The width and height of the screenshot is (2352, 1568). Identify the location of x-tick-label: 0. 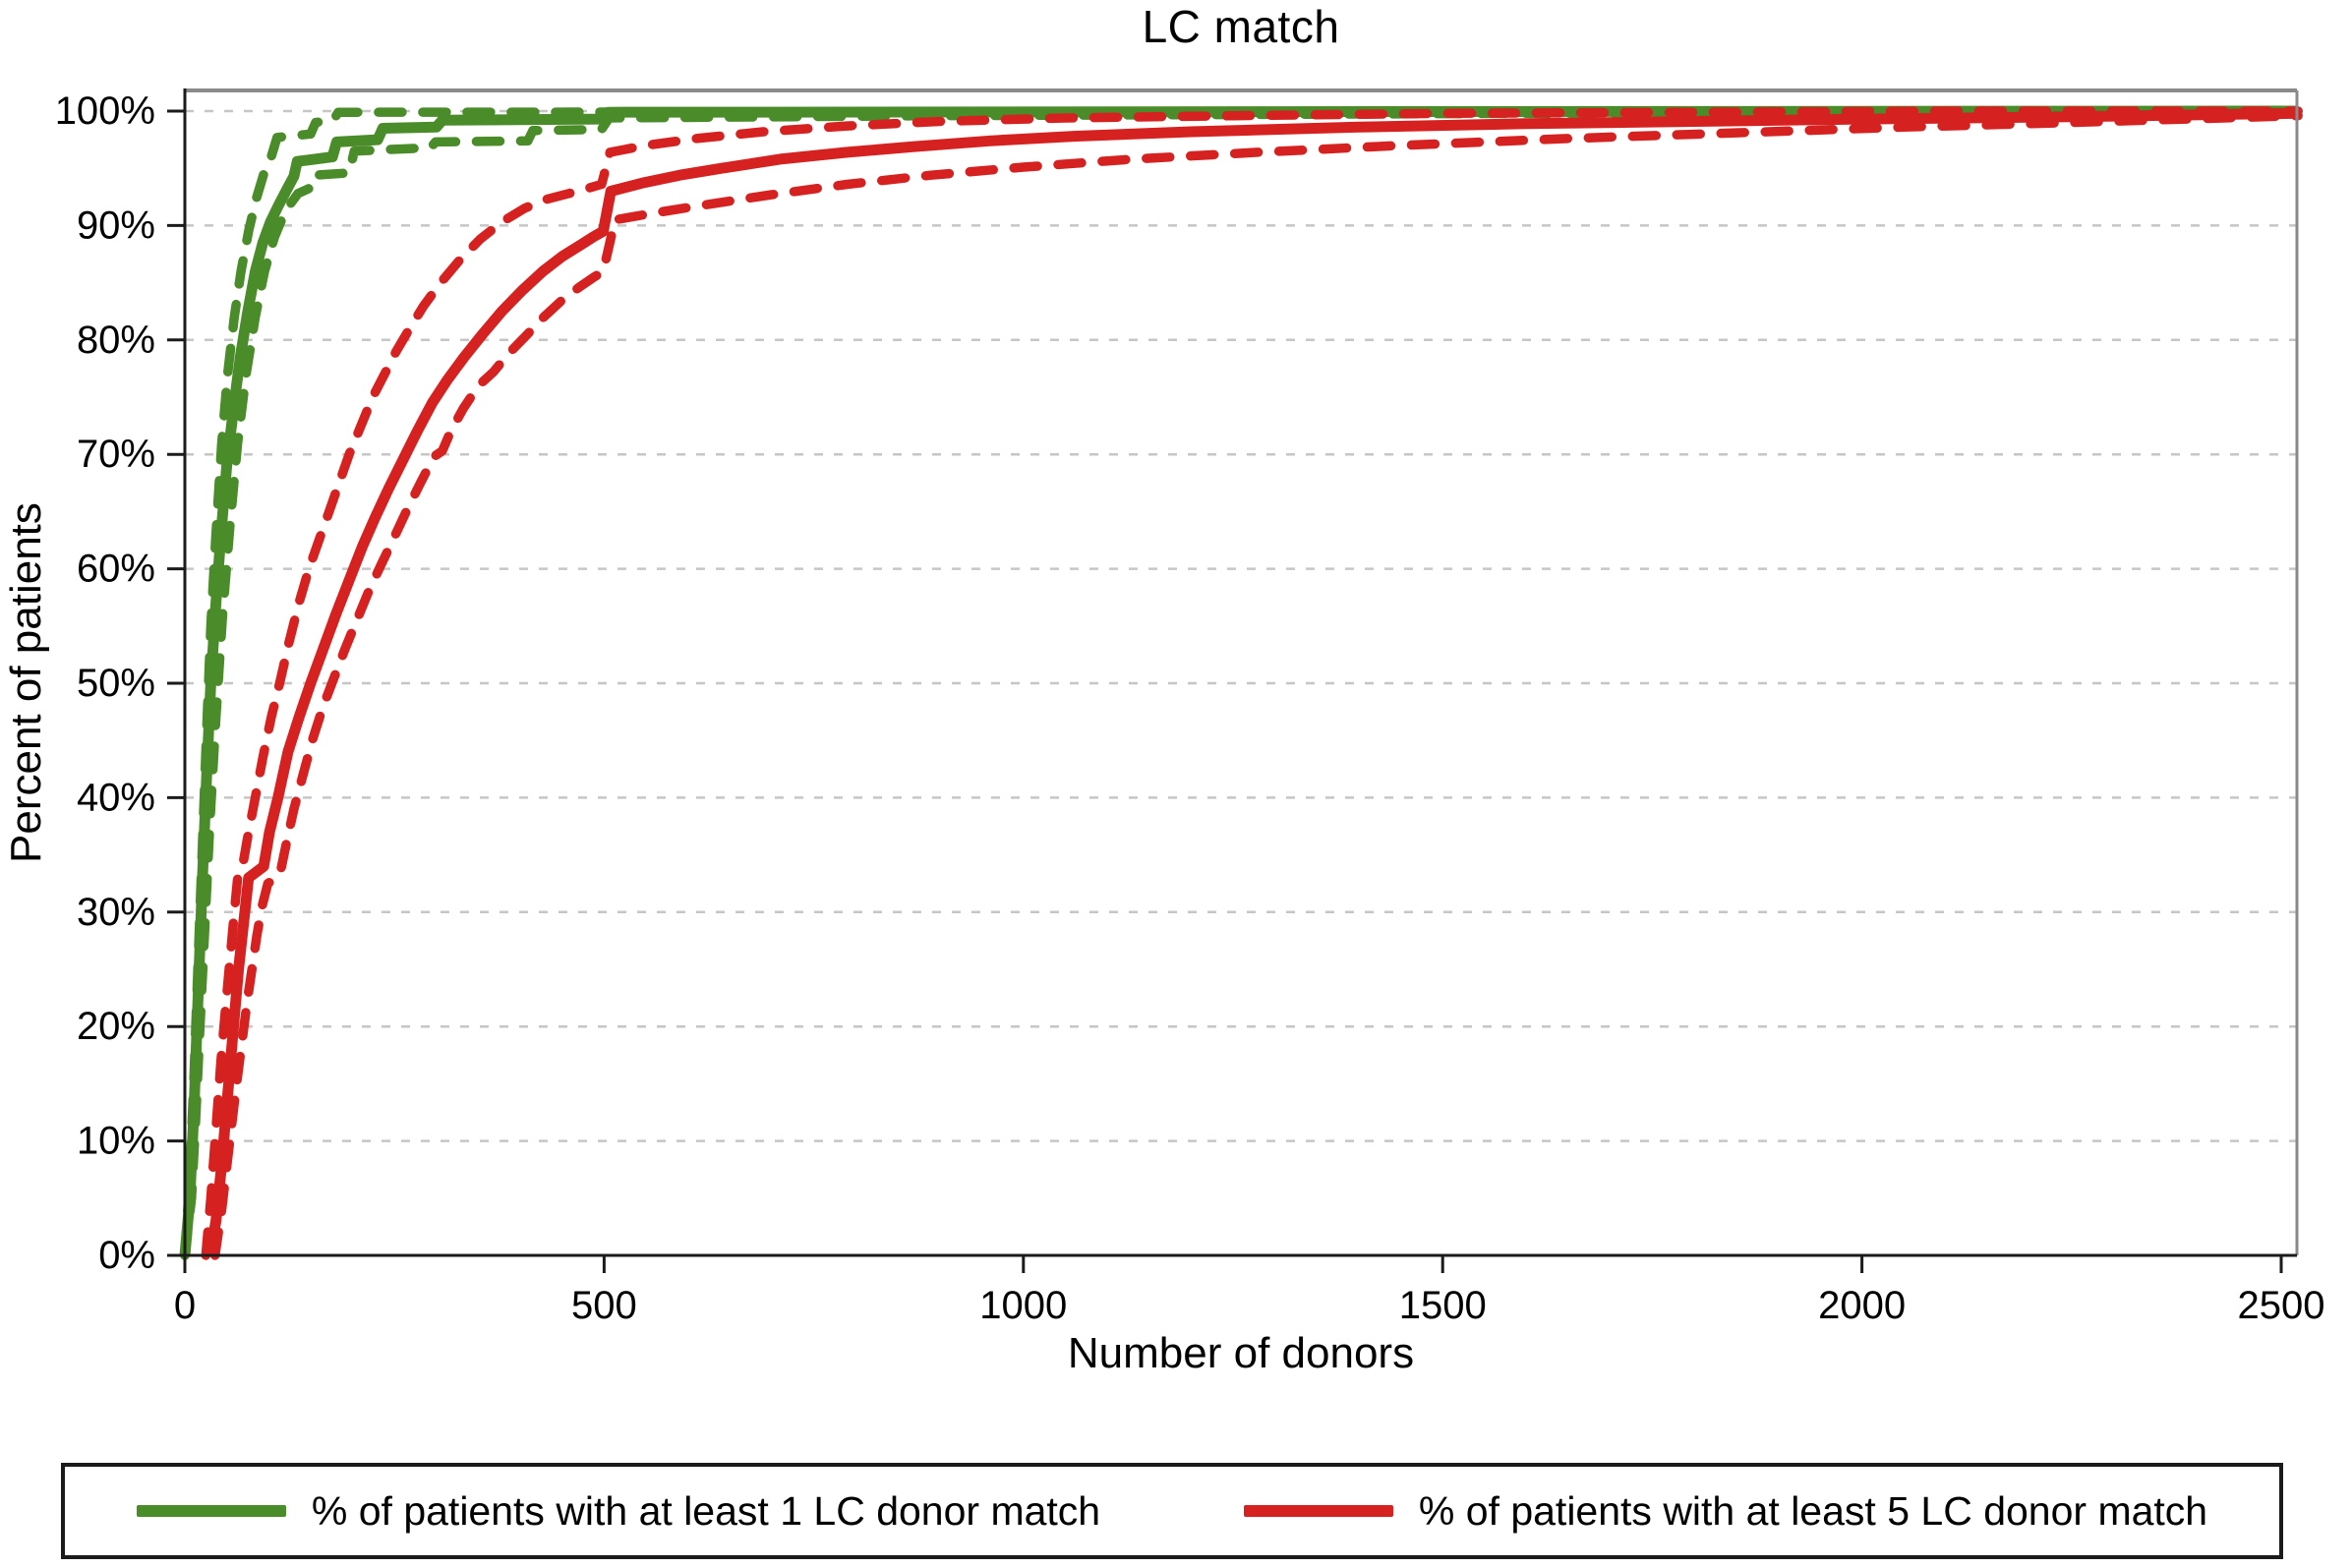
(185, 1305).